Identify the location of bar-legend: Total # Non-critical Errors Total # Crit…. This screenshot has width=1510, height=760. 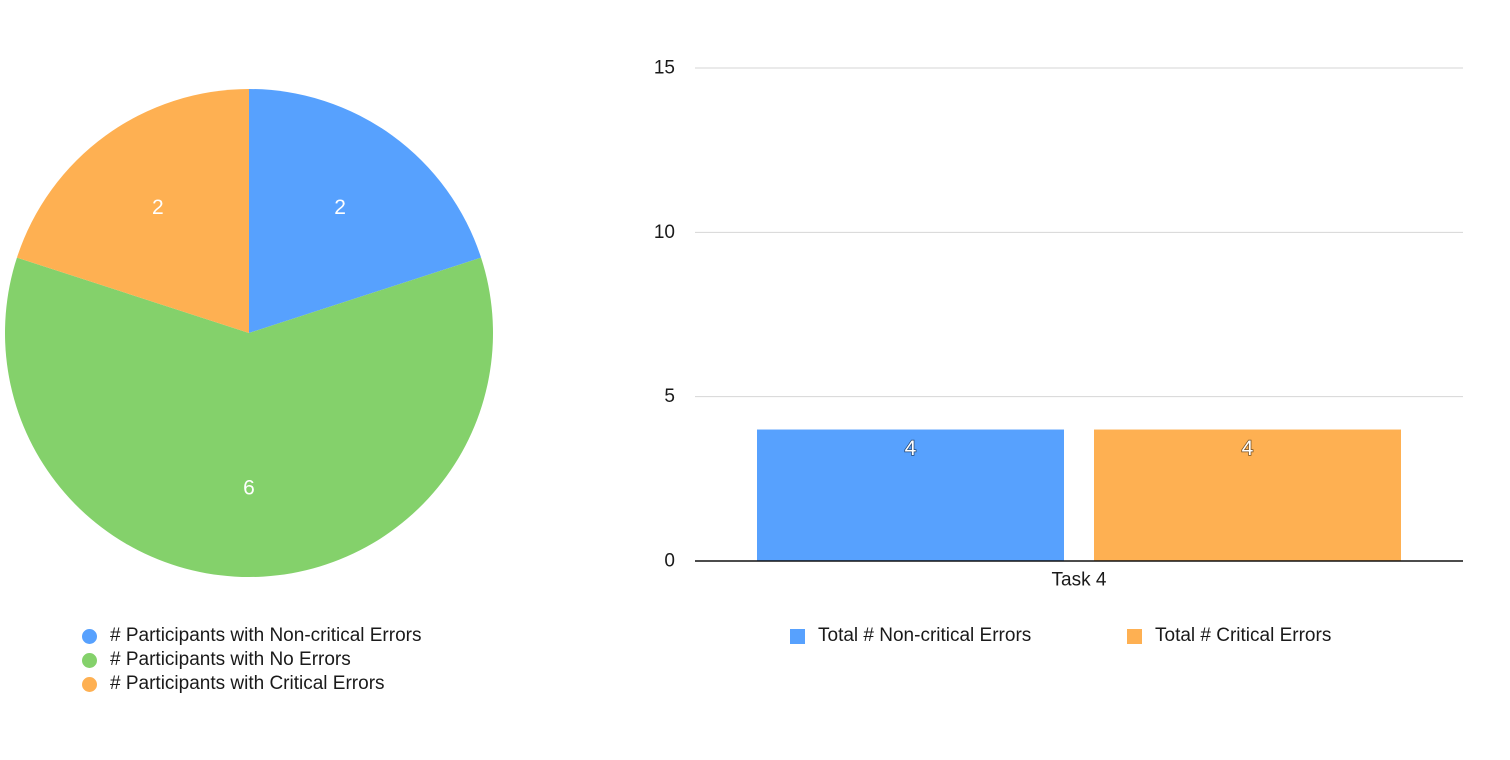
(1127, 636).